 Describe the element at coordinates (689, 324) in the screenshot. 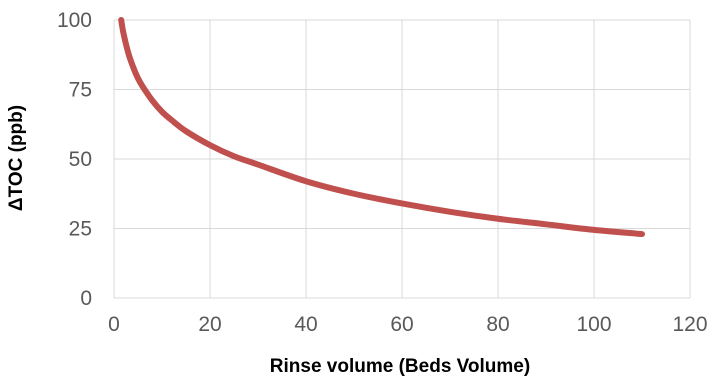

I see `x-tick-label: 120` at that location.